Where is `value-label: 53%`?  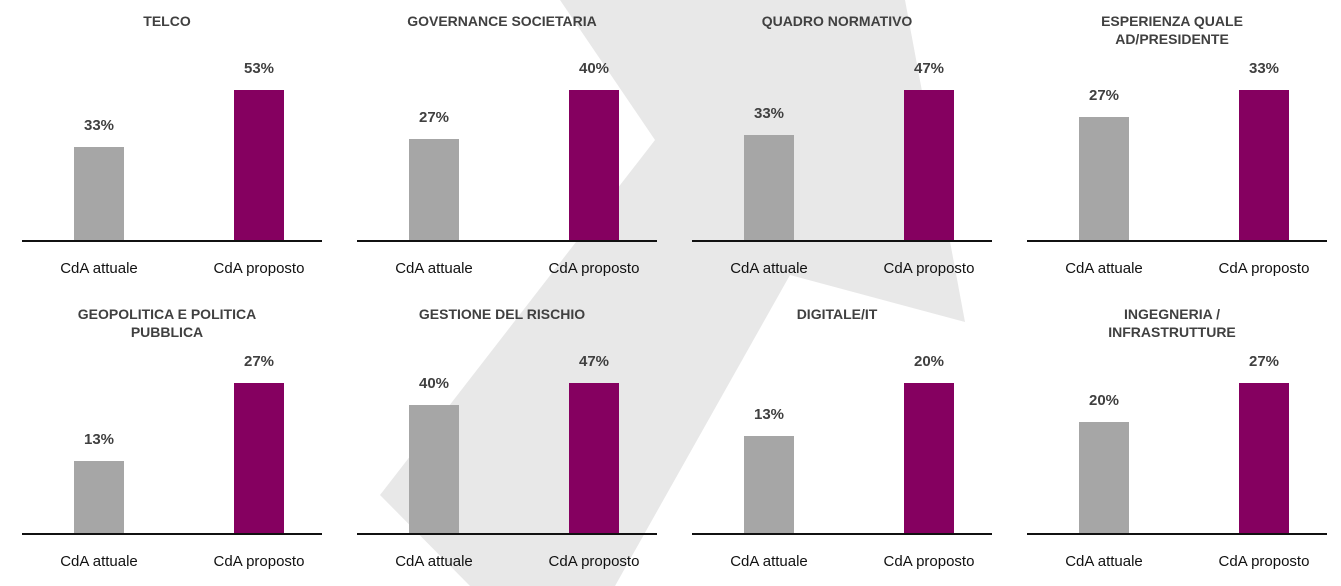
value-label: 53% is located at coordinates (259, 68).